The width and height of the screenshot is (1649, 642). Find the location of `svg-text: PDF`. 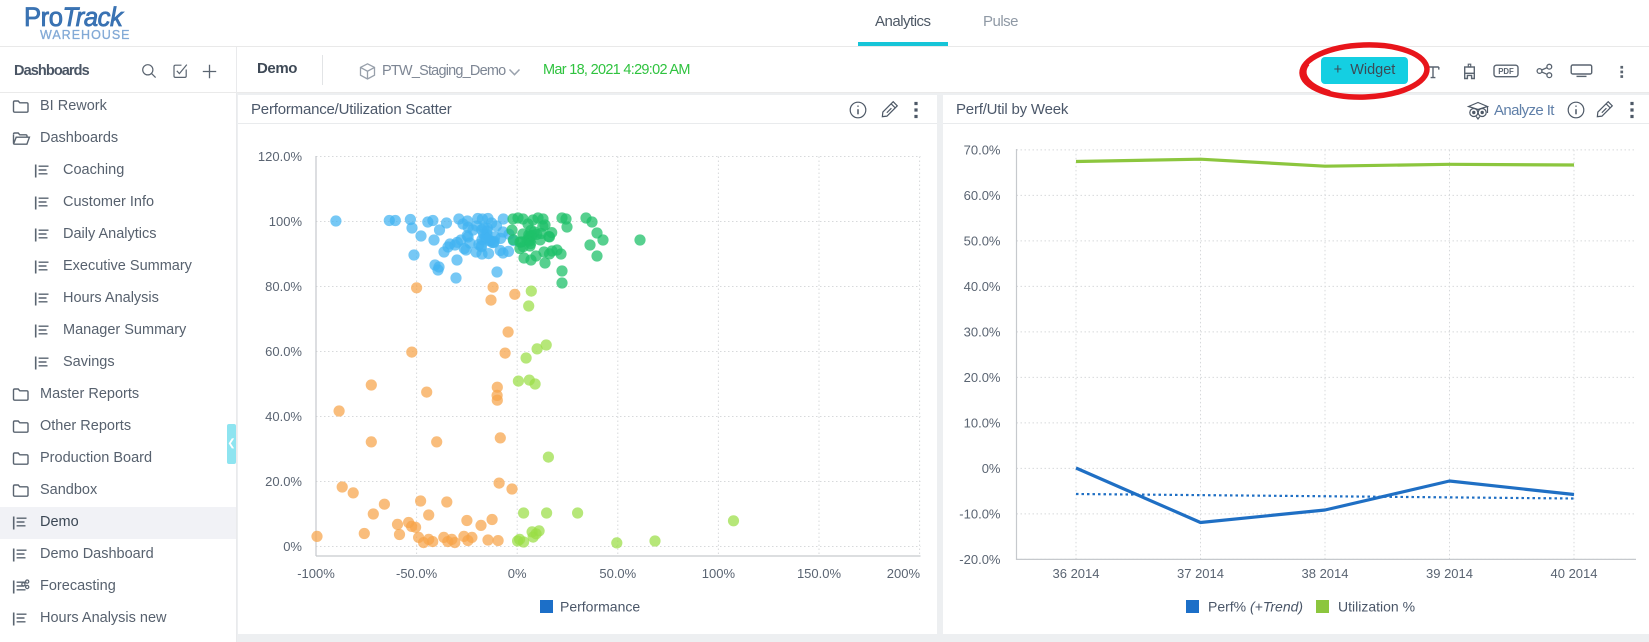

svg-text: PDF is located at coordinates (1506, 71).